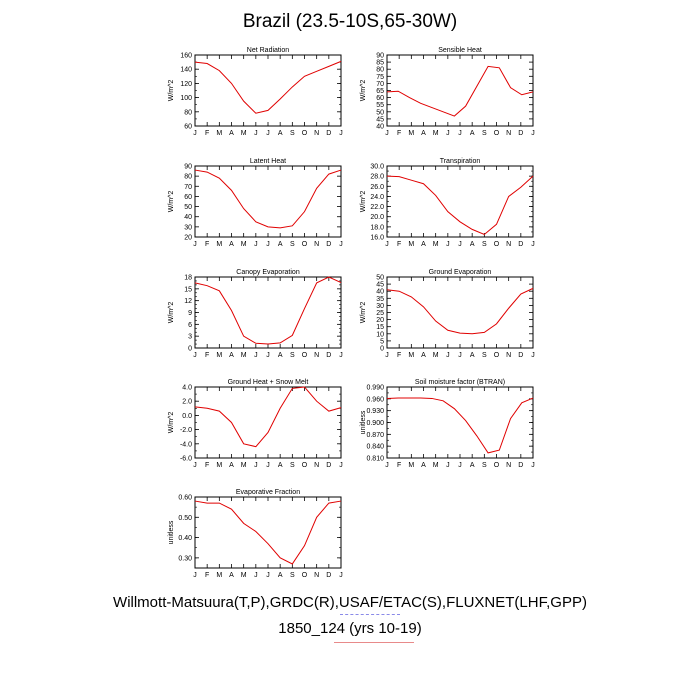 The image size is (700, 700). What do you see at coordinates (380, 56) in the screenshot?
I see `y-tick-label: 90` at bounding box center [380, 56].